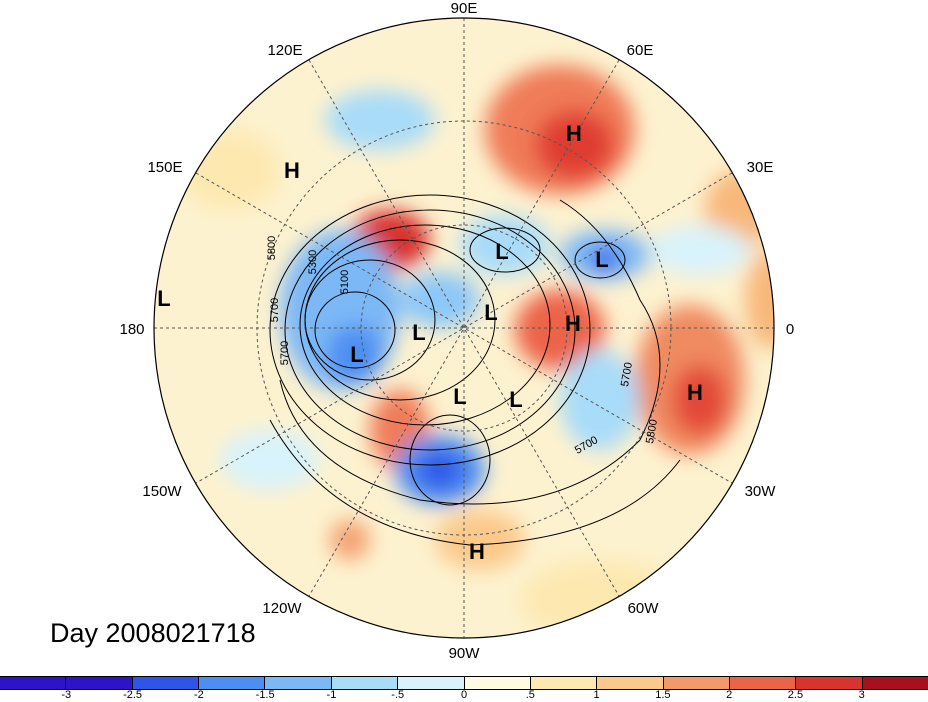 The width and height of the screenshot is (928, 702). What do you see at coordinates (790, 329) in the screenshot?
I see `lon-label-0: 0` at bounding box center [790, 329].